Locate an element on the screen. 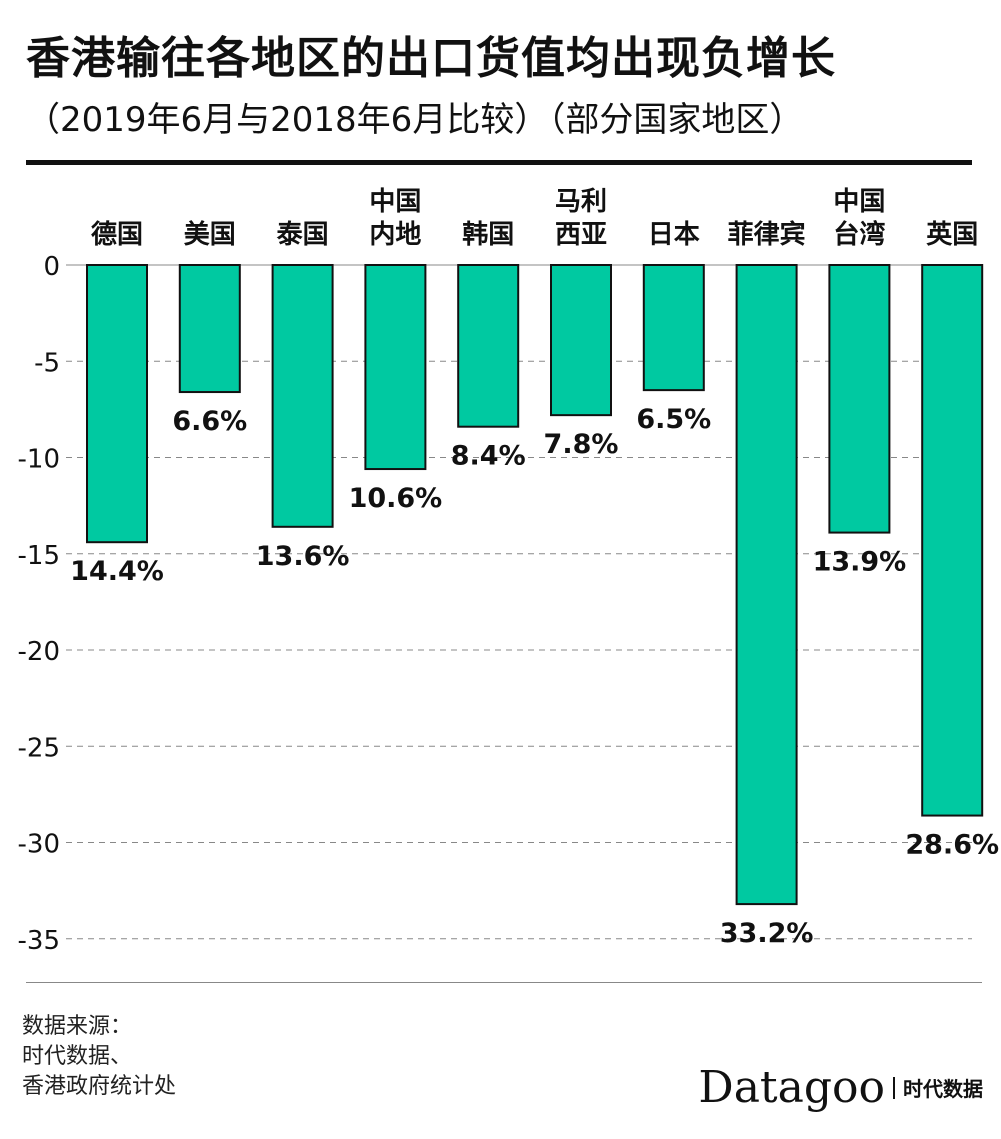  category-label: 美国 is located at coordinates (210, 234).